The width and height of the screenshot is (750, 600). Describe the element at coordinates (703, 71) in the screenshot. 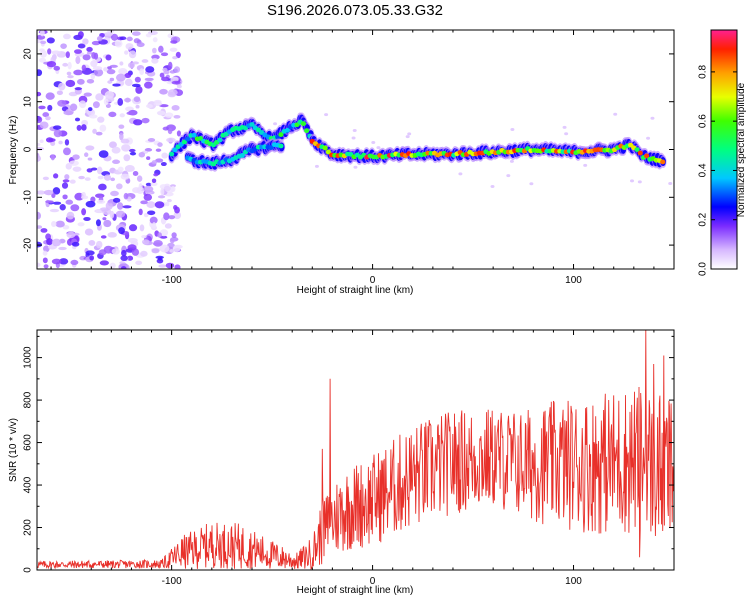

I see `colorbar-tick-label: 0.8` at that location.